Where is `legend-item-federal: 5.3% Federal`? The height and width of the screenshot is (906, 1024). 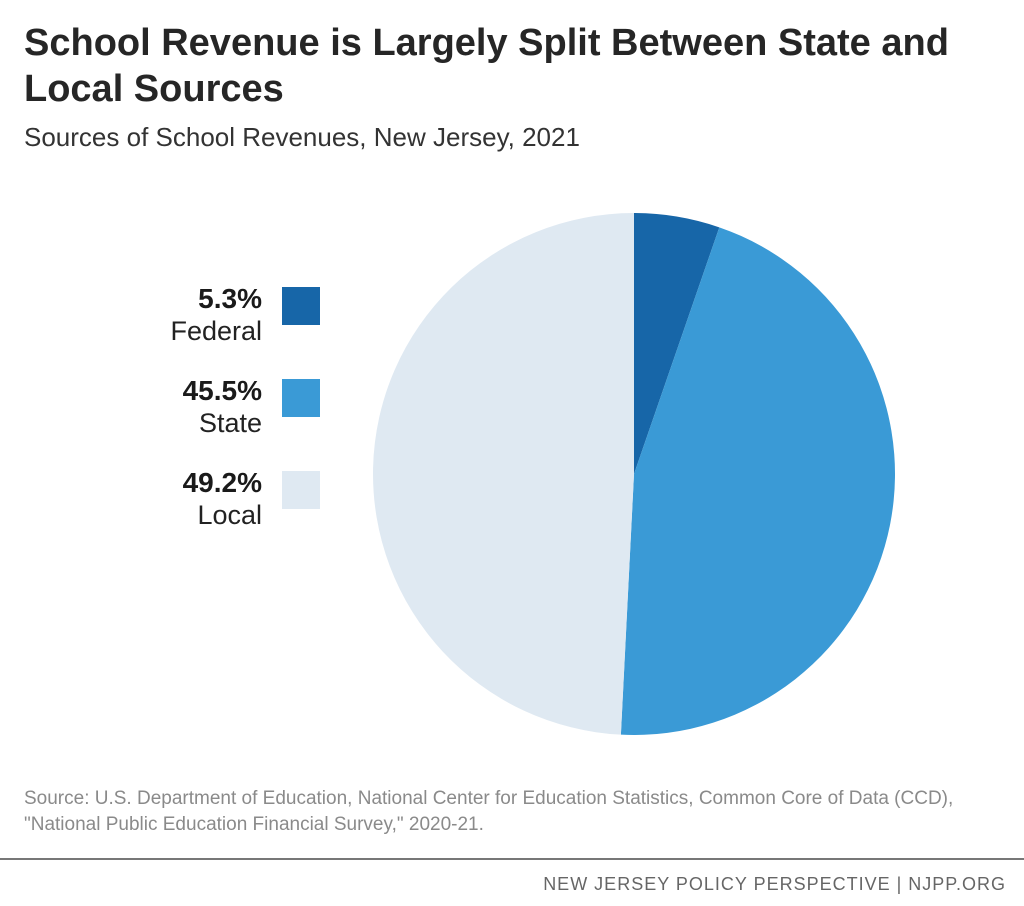 legend-item-federal: 5.3% Federal is located at coordinates (235, 329).